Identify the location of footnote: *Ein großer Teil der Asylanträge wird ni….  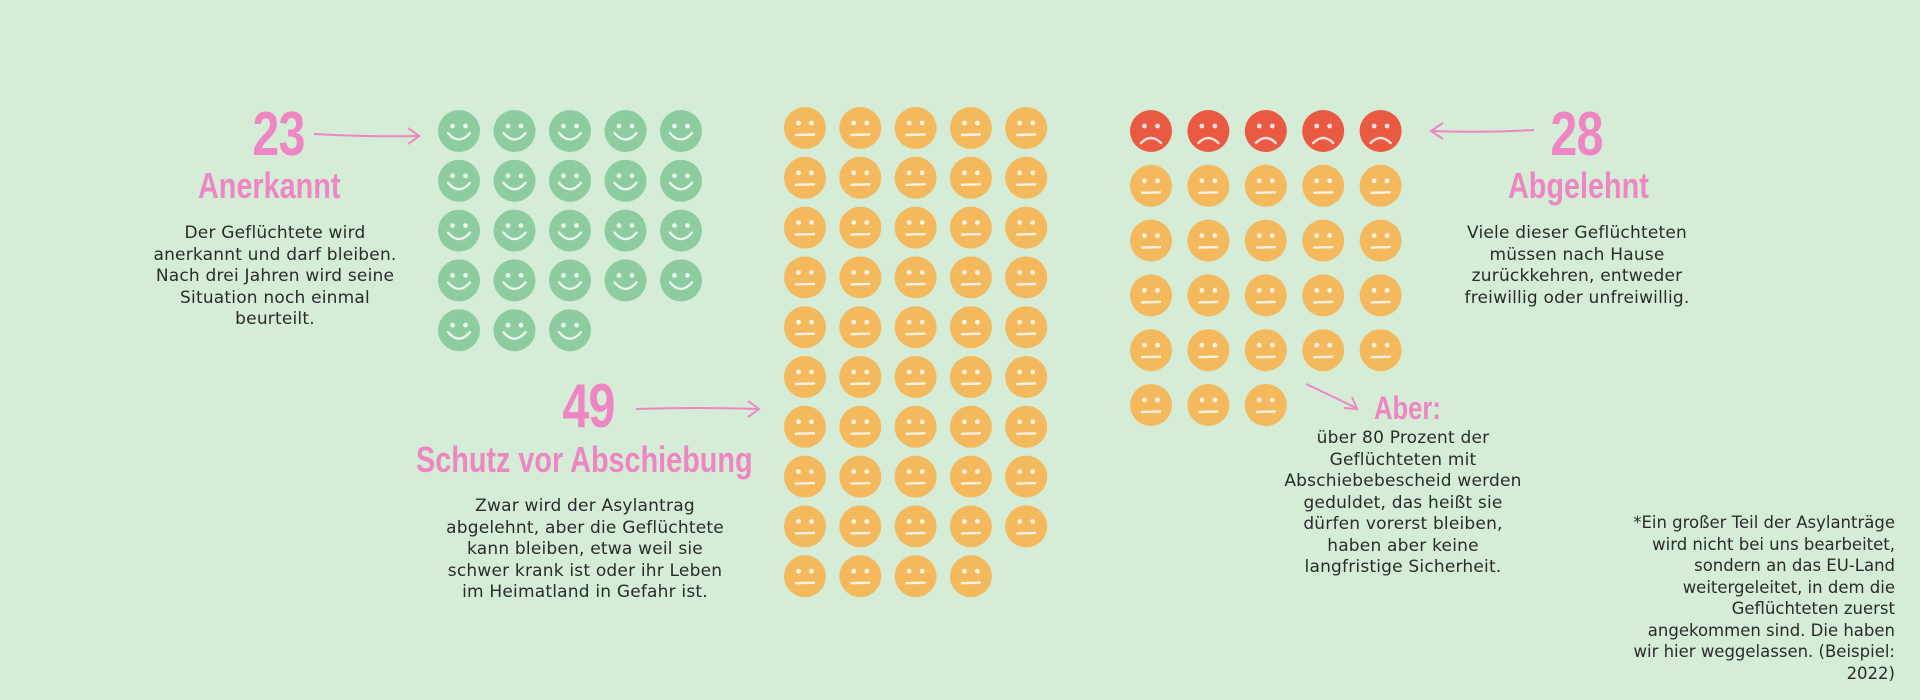
(1764, 598).